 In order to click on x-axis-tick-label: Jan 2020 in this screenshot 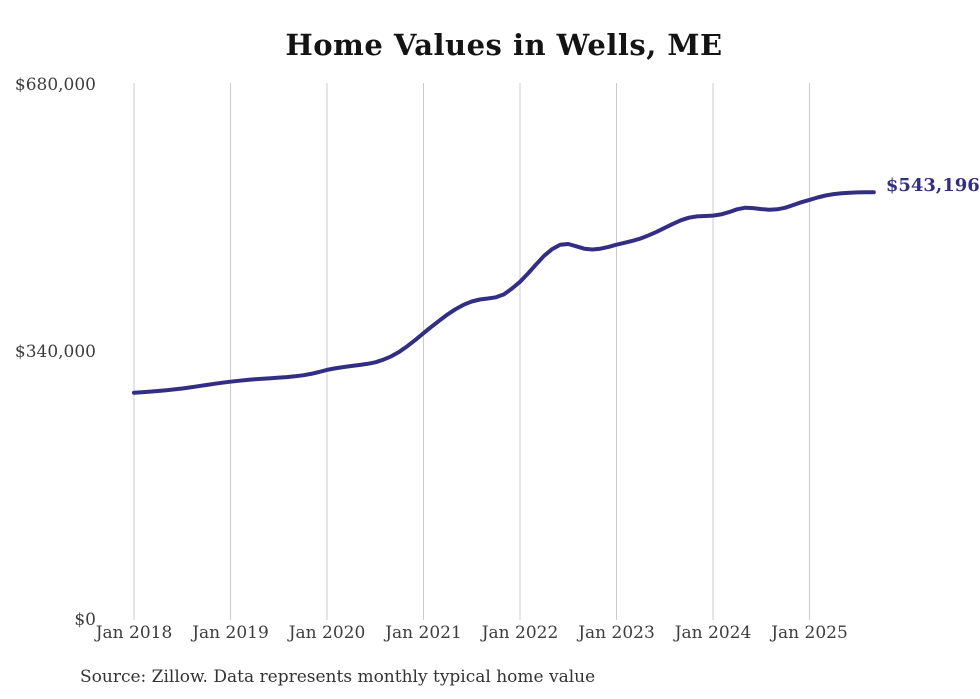, I will do `click(327, 633)`.